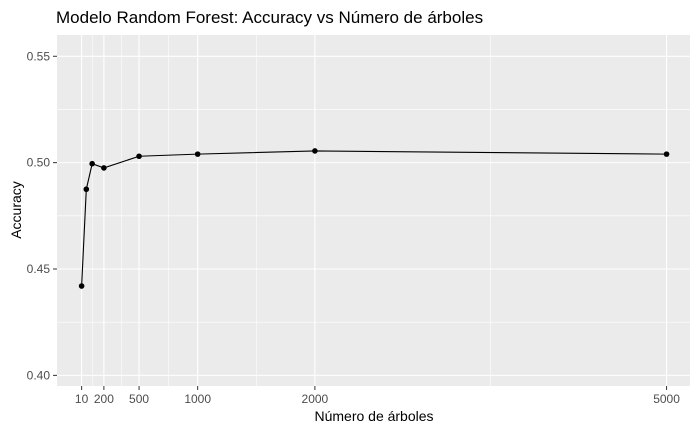 Image resolution: width=700 pixels, height=432 pixels. Describe the element at coordinates (16, 210) in the screenshot. I see `y-axis-title: Accuracy` at that location.